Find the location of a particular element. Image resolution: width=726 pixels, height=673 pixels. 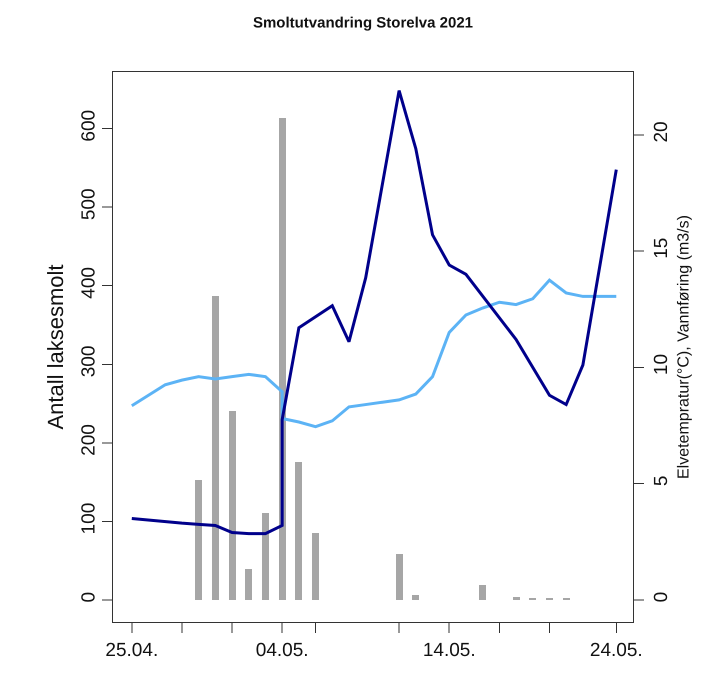

x-tick-label: 14.05. is located at coordinates (449, 650).